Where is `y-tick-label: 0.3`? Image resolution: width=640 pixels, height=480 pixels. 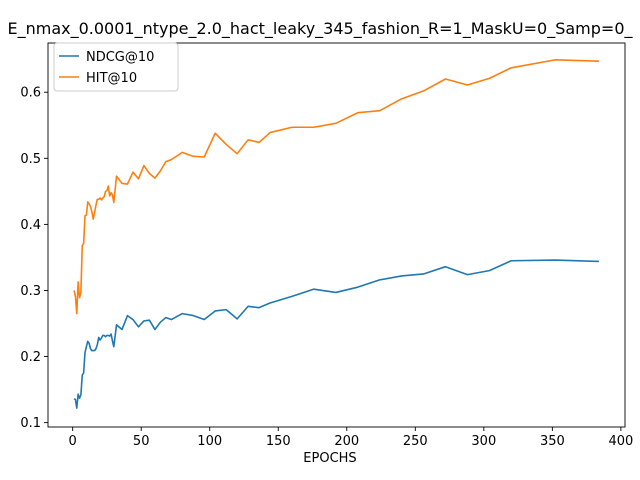
y-tick-label: 0.3 is located at coordinates (30, 291).